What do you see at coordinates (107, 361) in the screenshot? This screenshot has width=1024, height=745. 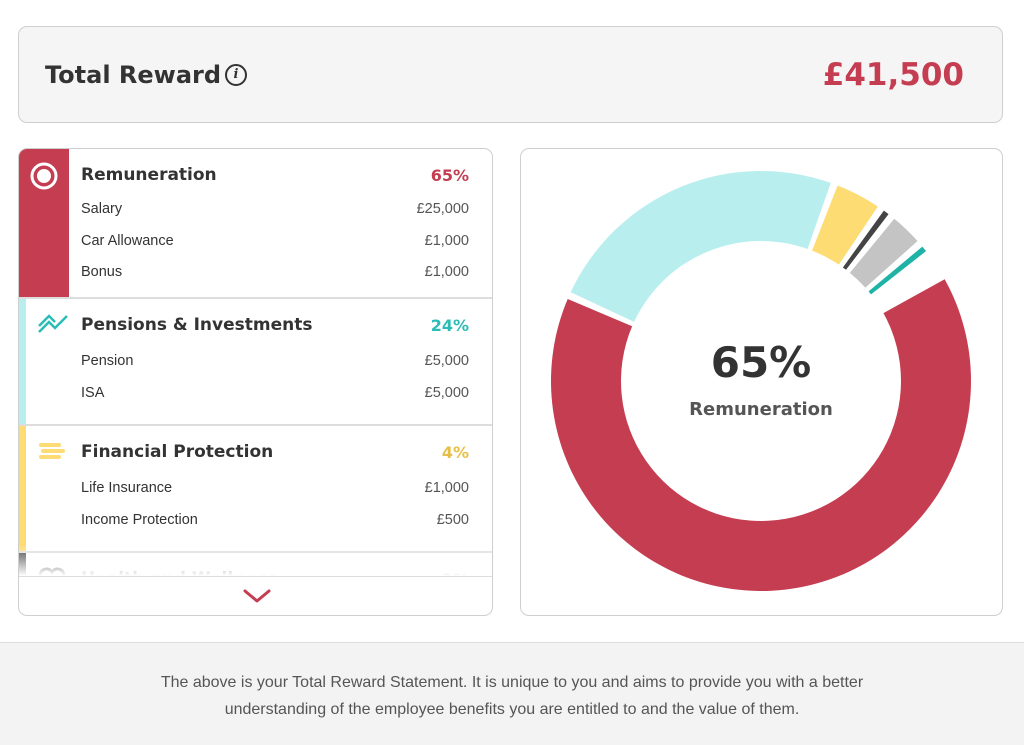 I see `item-label: Pension` at bounding box center [107, 361].